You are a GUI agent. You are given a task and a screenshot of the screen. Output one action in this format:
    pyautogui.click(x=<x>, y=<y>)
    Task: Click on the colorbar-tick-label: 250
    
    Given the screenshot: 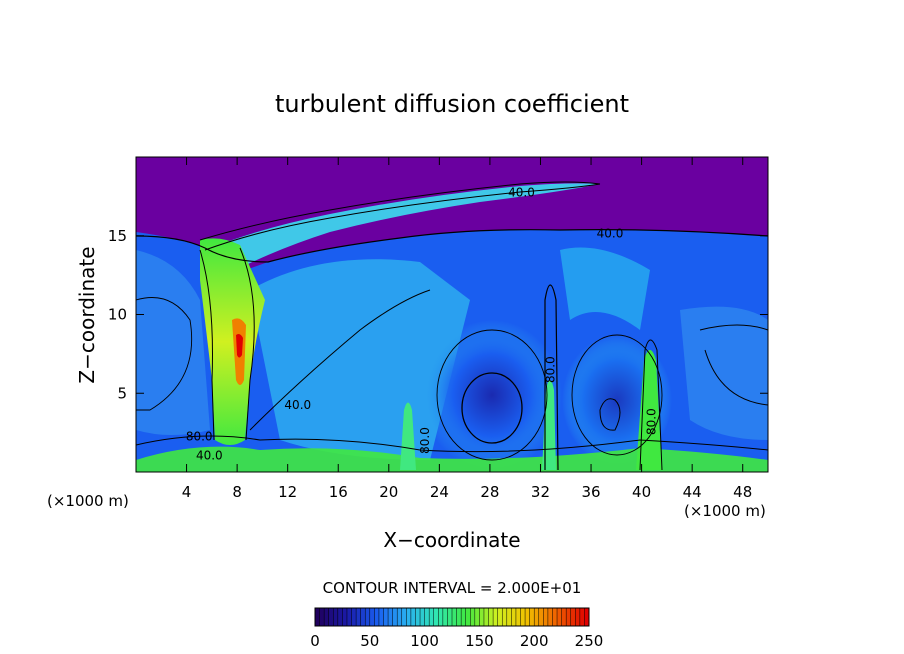 What is the action you would take?
    pyautogui.click(x=589, y=641)
    